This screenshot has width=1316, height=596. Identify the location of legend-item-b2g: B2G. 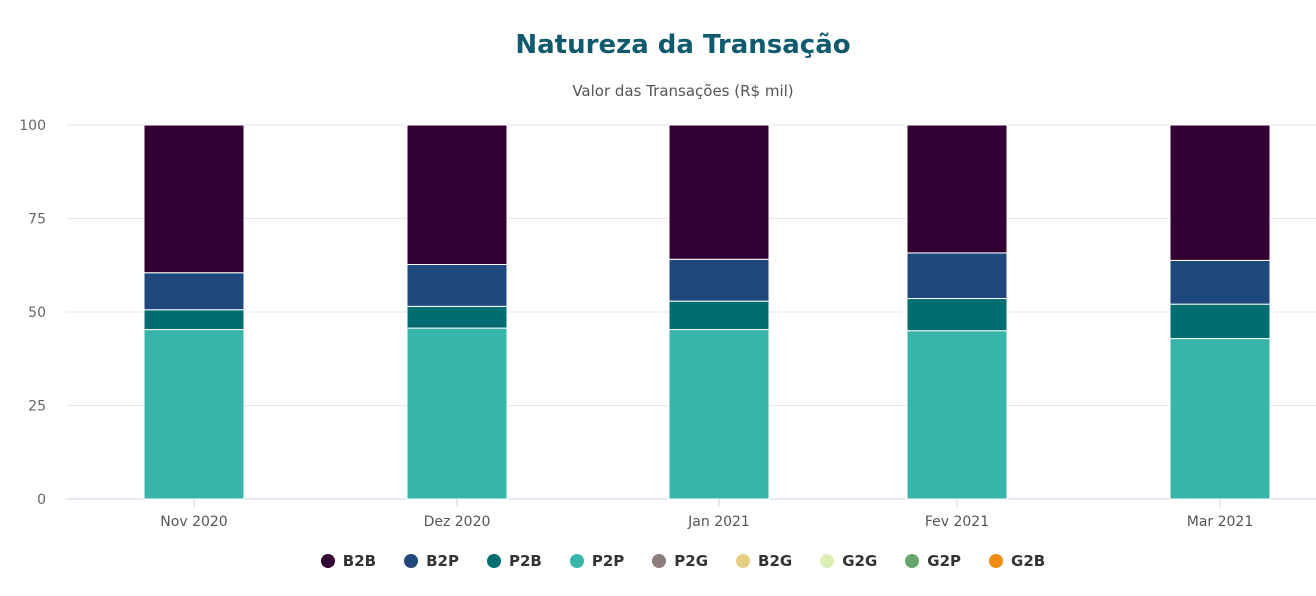
(764, 561).